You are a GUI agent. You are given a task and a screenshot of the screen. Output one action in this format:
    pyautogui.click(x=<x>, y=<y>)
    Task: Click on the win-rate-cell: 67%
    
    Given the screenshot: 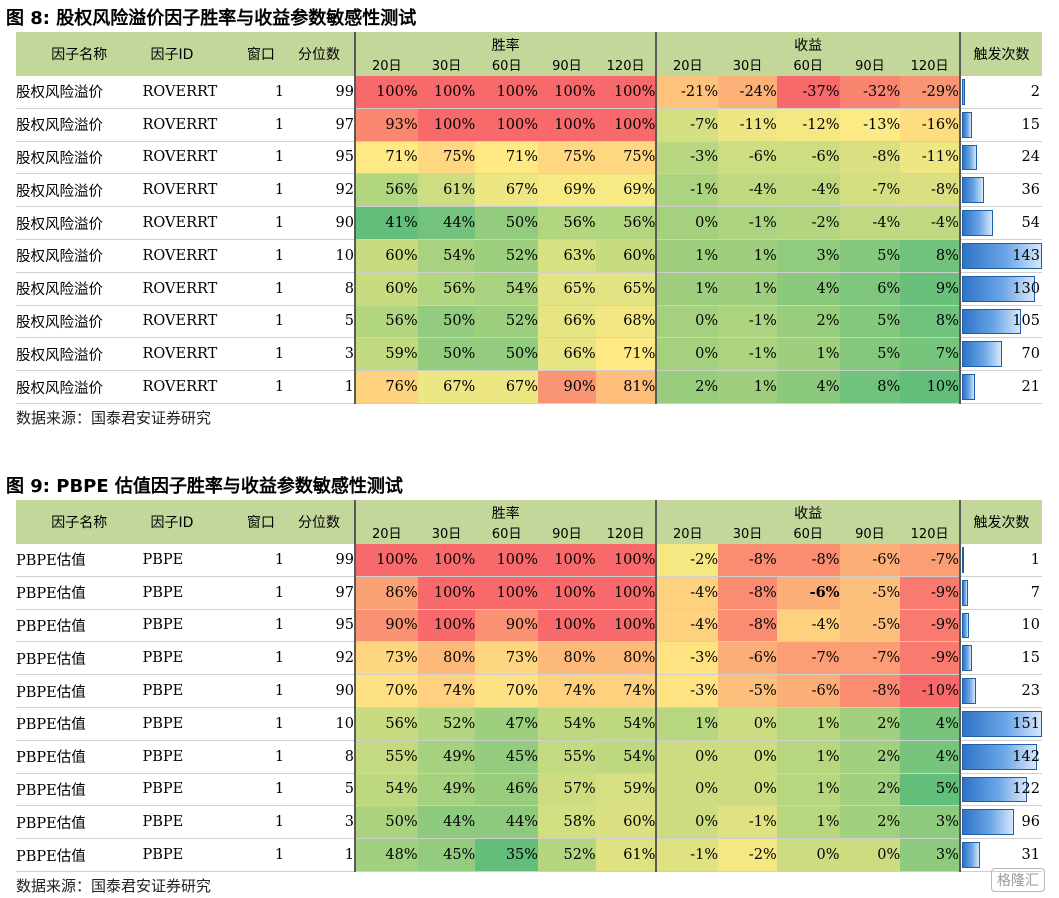 What is the action you would take?
    pyautogui.click(x=507, y=190)
    